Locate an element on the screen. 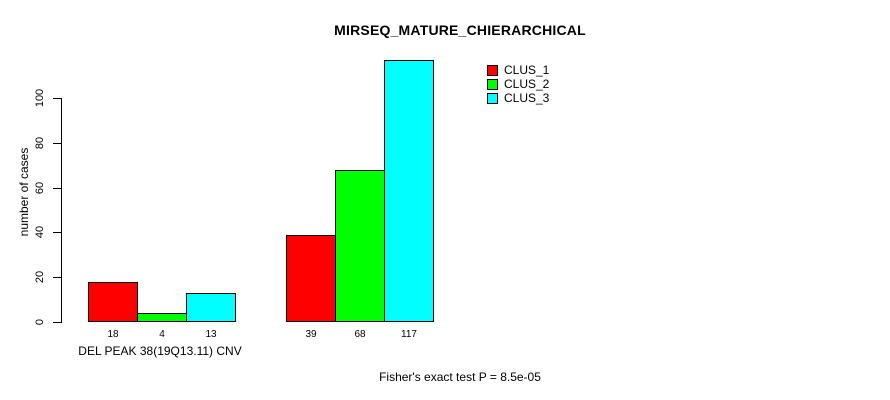 The image size is (890, 400). bar-value-label: 117 is located at coordinates (409, 334).